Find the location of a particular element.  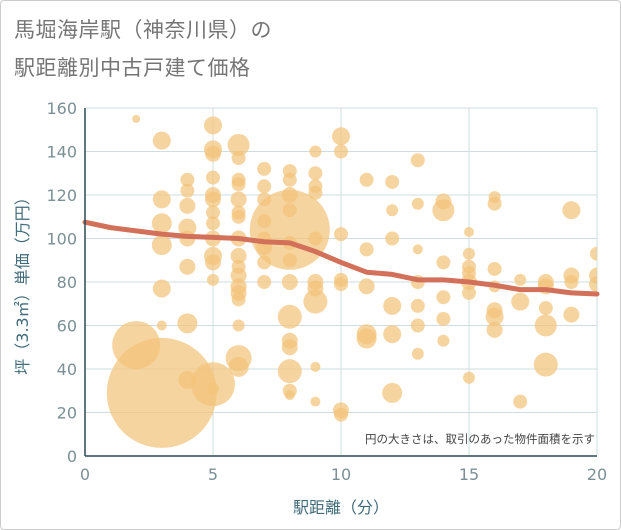

y-tick-label: 20 is located at coordinates (67, 413).